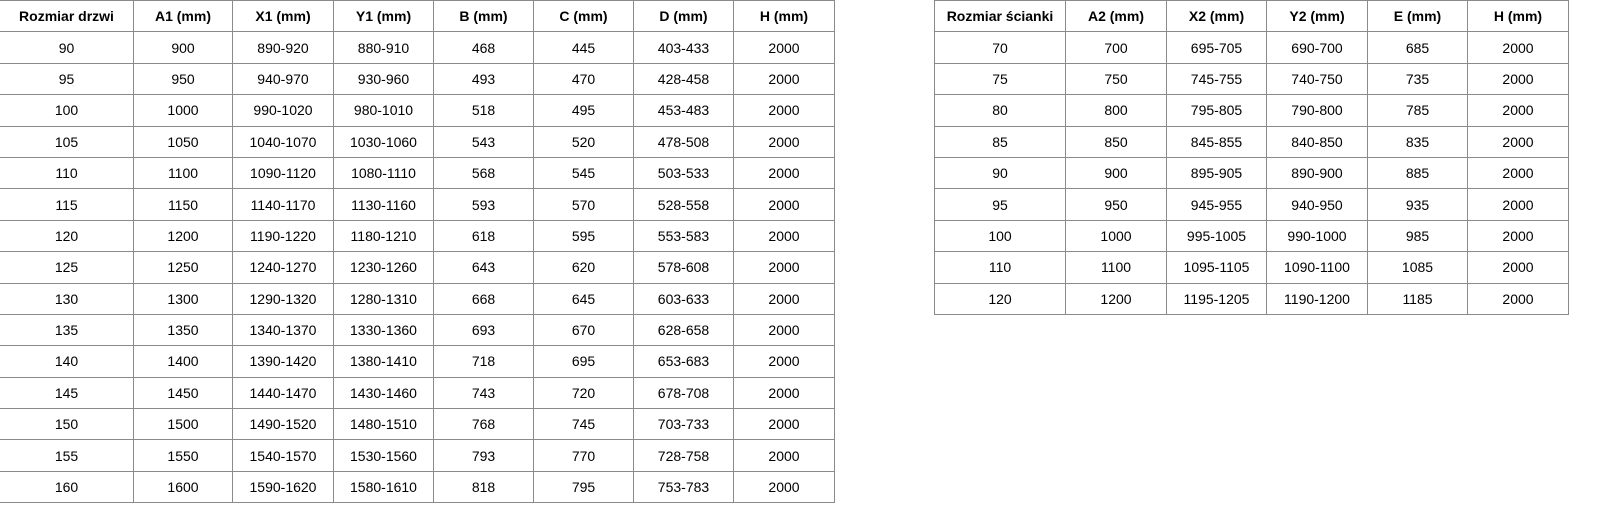 This screenshot has height=514, width=1600. I want to click on table-cell: 1090-1120, so click(283, 173).